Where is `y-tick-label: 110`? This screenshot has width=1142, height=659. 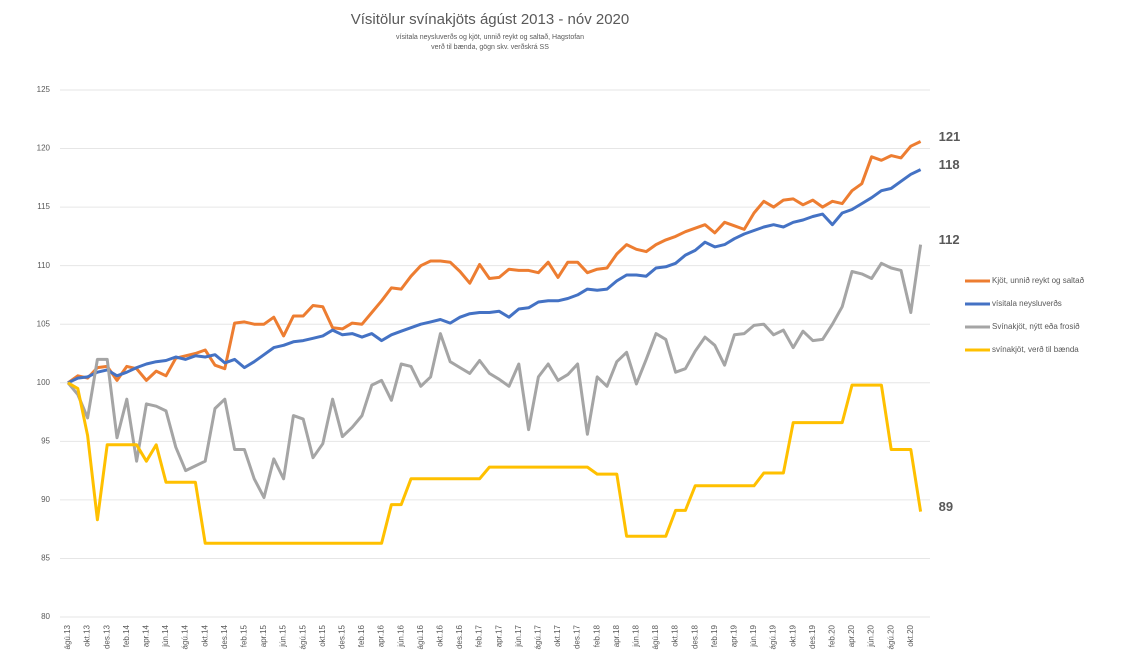 y-tick-label: 110 is located at coordinates (43, 265).